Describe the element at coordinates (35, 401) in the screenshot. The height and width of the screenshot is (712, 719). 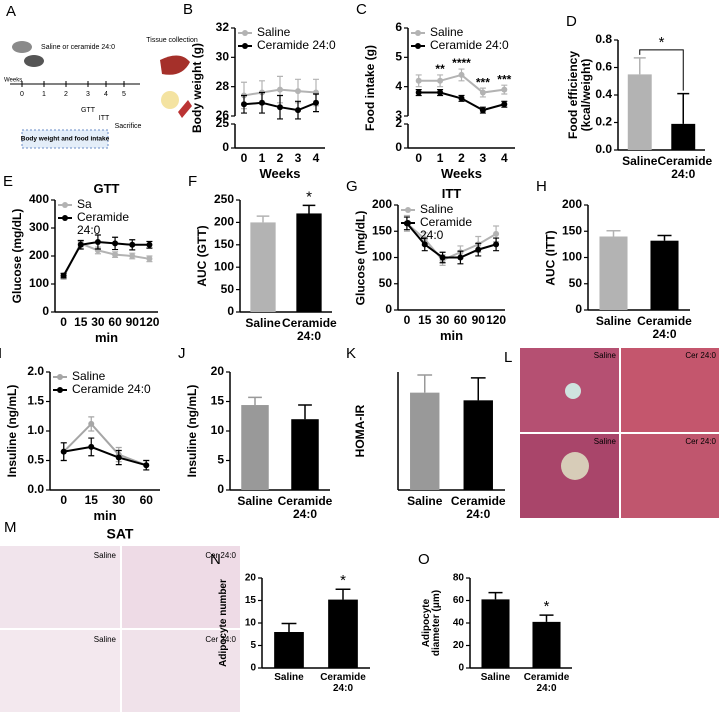
I see `y-tick-label: 1.5` at that location.